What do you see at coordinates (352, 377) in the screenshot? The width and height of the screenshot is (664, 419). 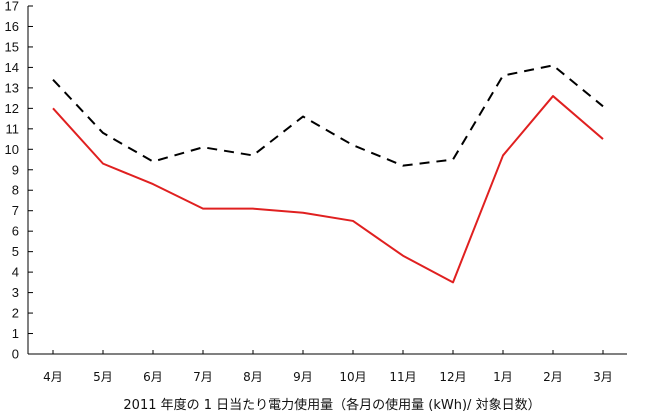 I see `x-tick-label: 10月` at bounding box center [352, 377].